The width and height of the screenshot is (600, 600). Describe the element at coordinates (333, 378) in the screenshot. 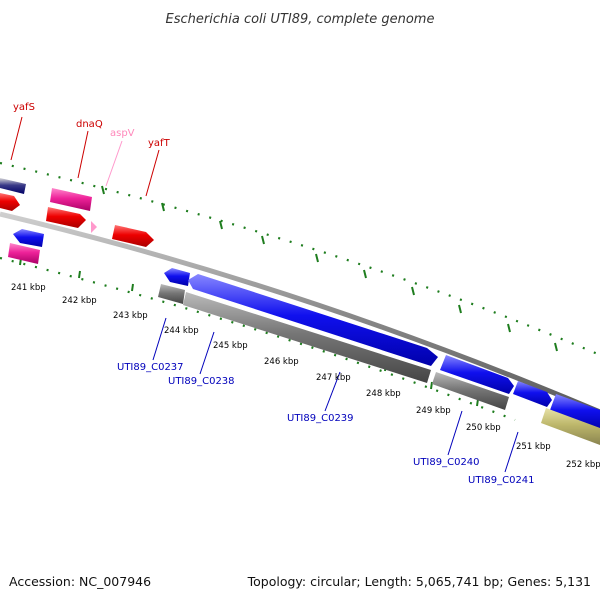

I see `kbp-label-247: 247 kbp` at that location.